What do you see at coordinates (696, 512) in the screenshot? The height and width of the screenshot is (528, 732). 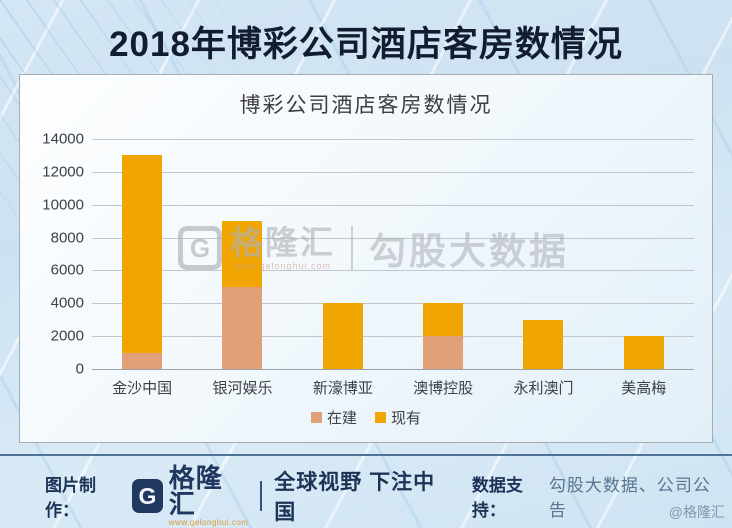 I see `corner-handle: @格隆汇` at bounding box center [696, 512].